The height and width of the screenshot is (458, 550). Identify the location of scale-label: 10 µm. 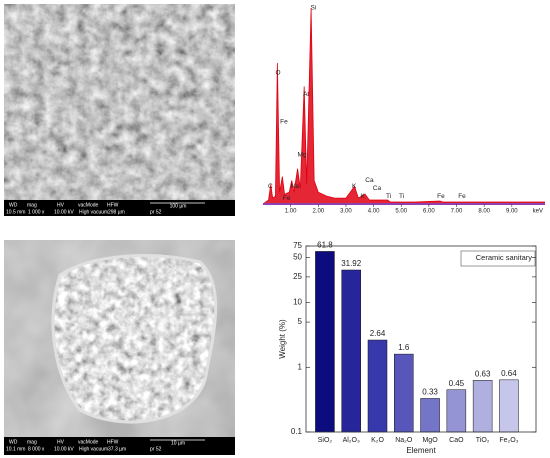
(178, 443).